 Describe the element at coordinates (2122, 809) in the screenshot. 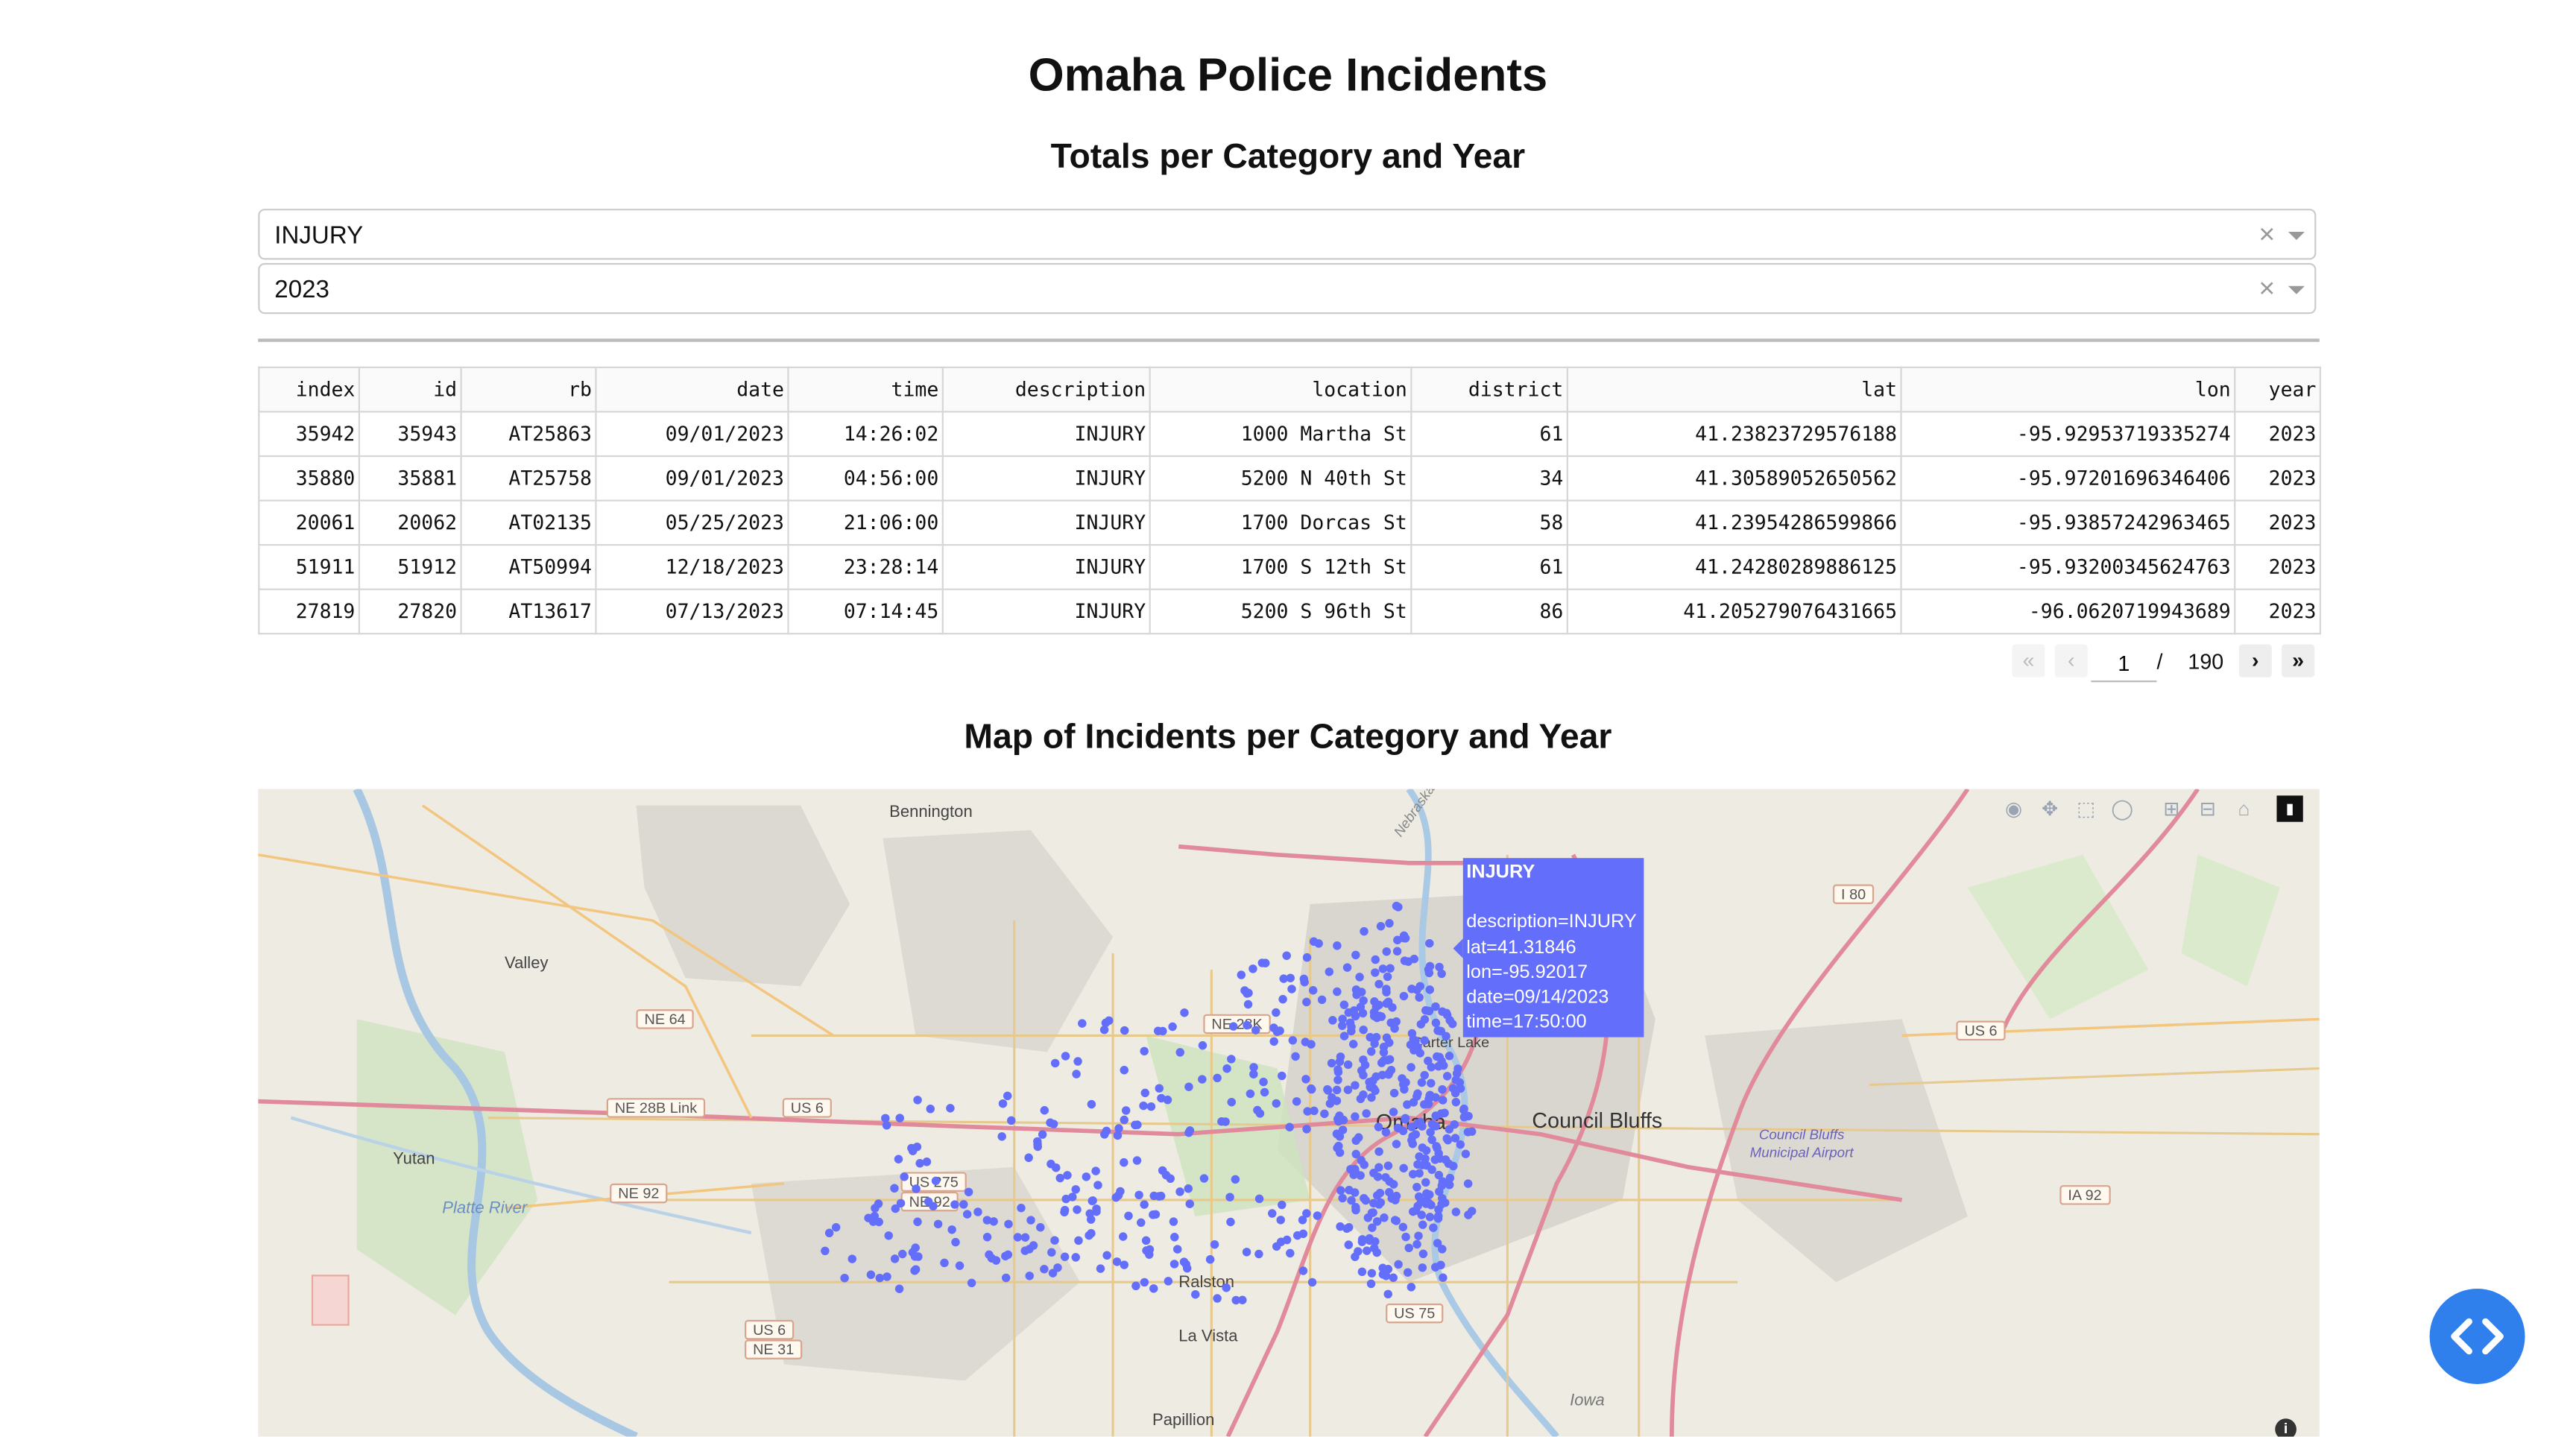

I see `lasso-icon: ◯` at that location.